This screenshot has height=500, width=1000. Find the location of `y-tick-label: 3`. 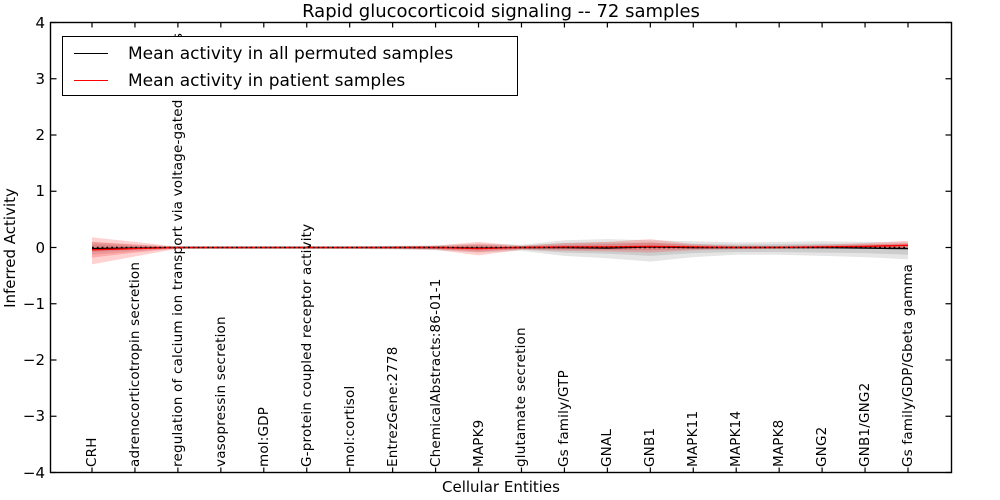

y-tick-label: 3 is located at coordinates (40, 78).